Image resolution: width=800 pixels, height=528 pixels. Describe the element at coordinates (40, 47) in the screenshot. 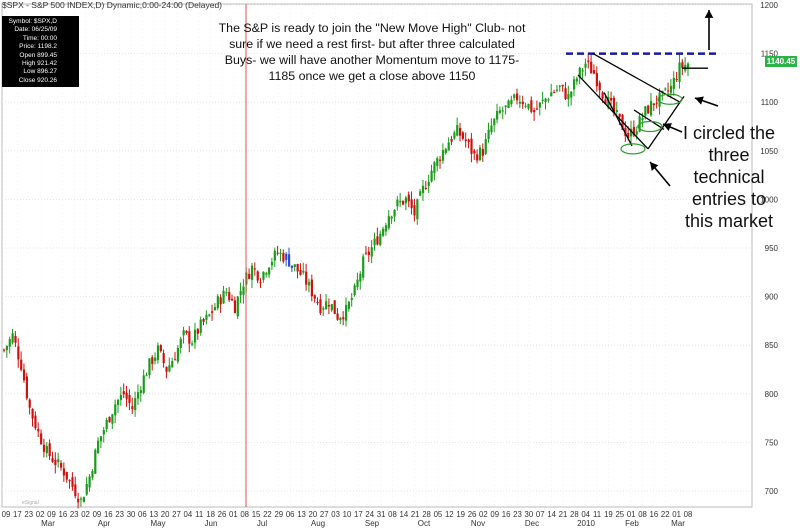

I see `info-row: Price: 1198.2` at that location.